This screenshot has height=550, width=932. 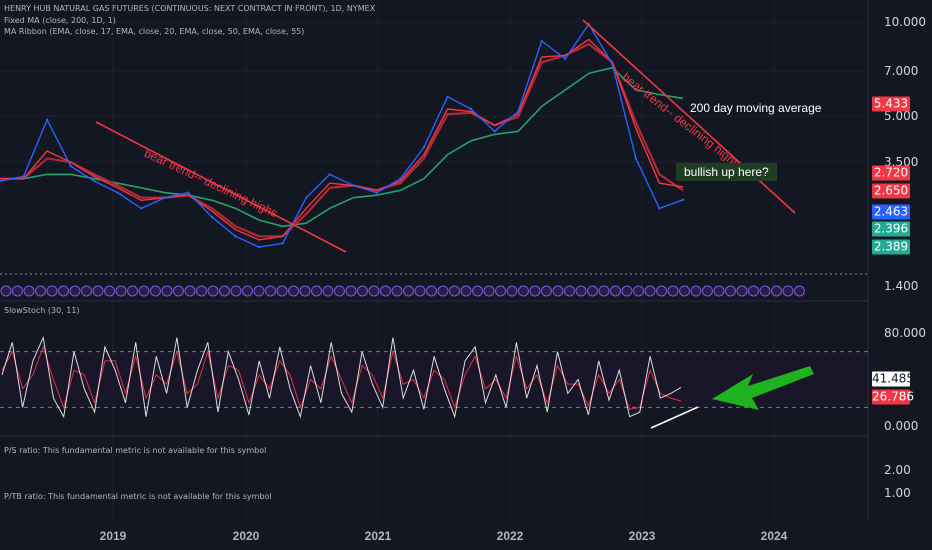 I want to click on y-tick: 1.00, so click(x=897, y=493).